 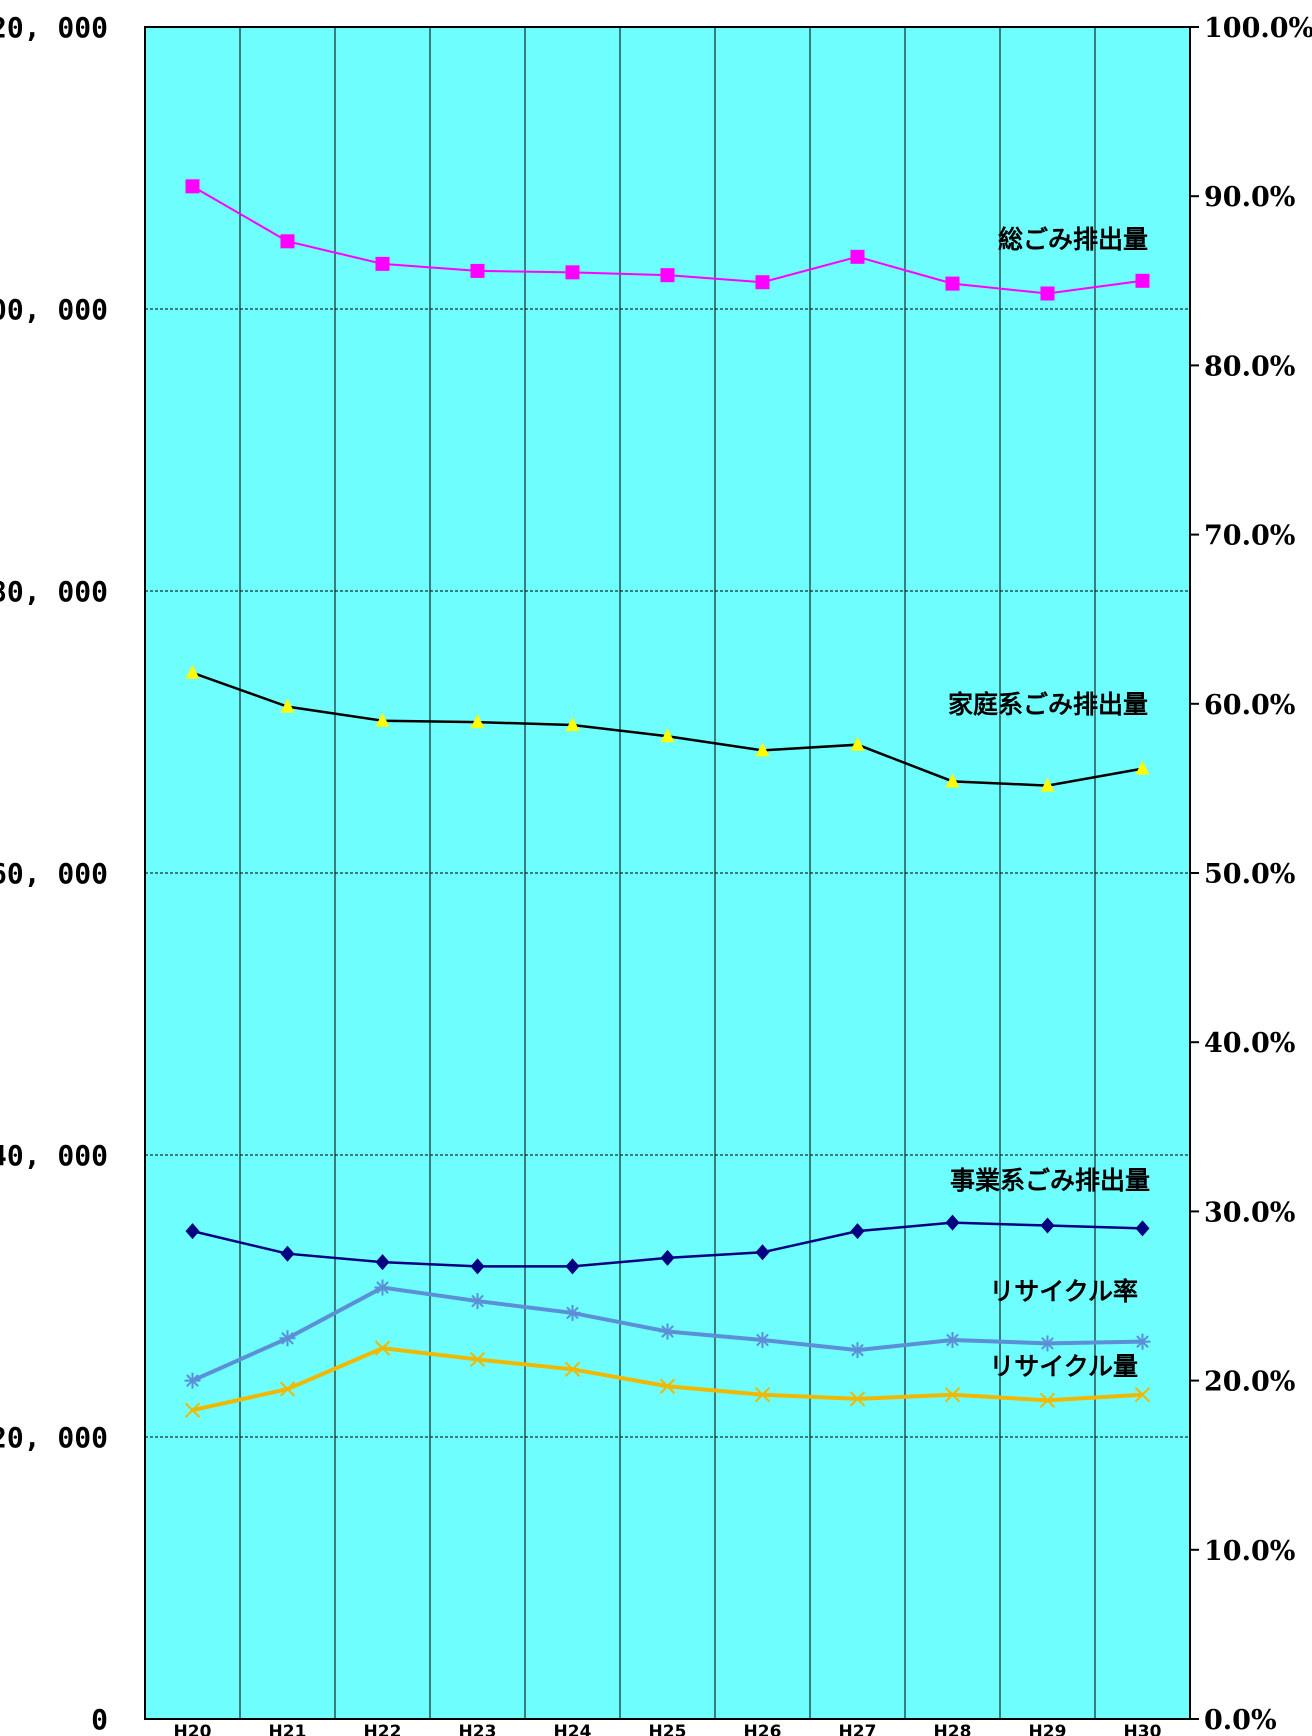 I want to click on x-tick-label: H29, so click(x=1048, y=1729).